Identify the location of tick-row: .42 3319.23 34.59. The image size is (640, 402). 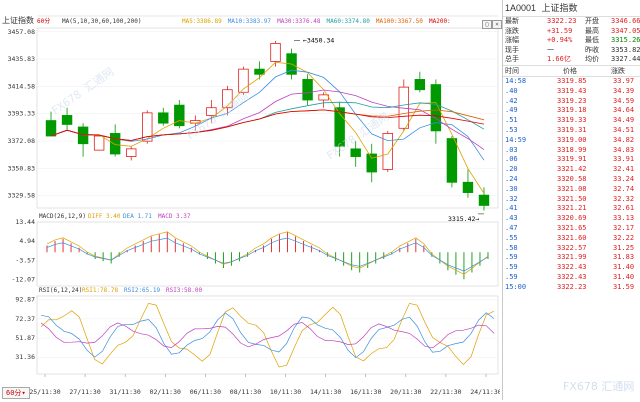
(571, 102).